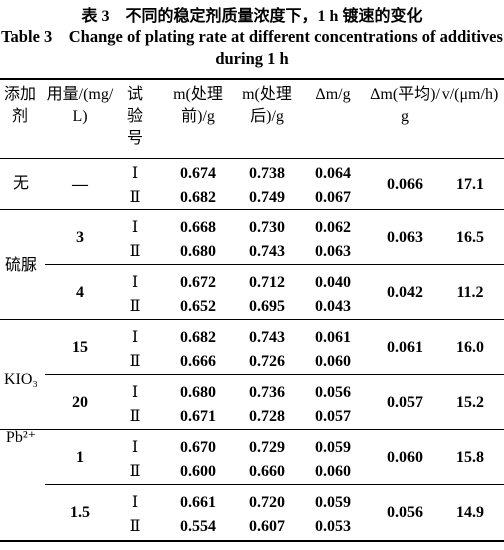 This screenshot has width=504, height=550. Describe the element at coordinates (333, 392) in the screenshot. I see `mass-change: 0.056` at that location.